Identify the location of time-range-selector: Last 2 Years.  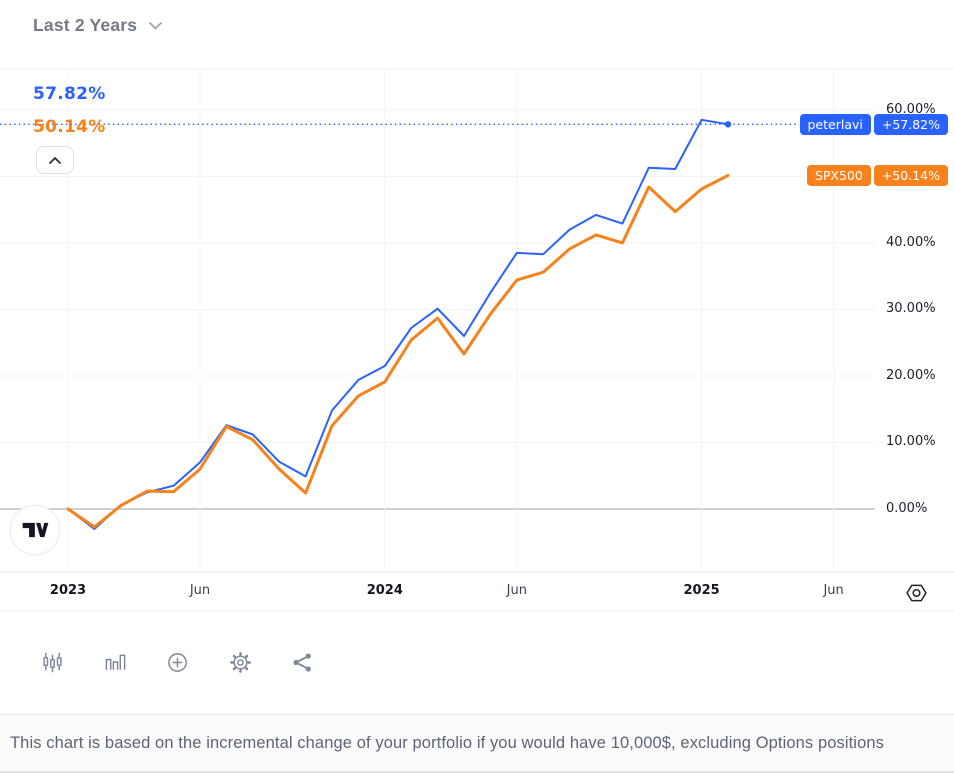
(98, 25).